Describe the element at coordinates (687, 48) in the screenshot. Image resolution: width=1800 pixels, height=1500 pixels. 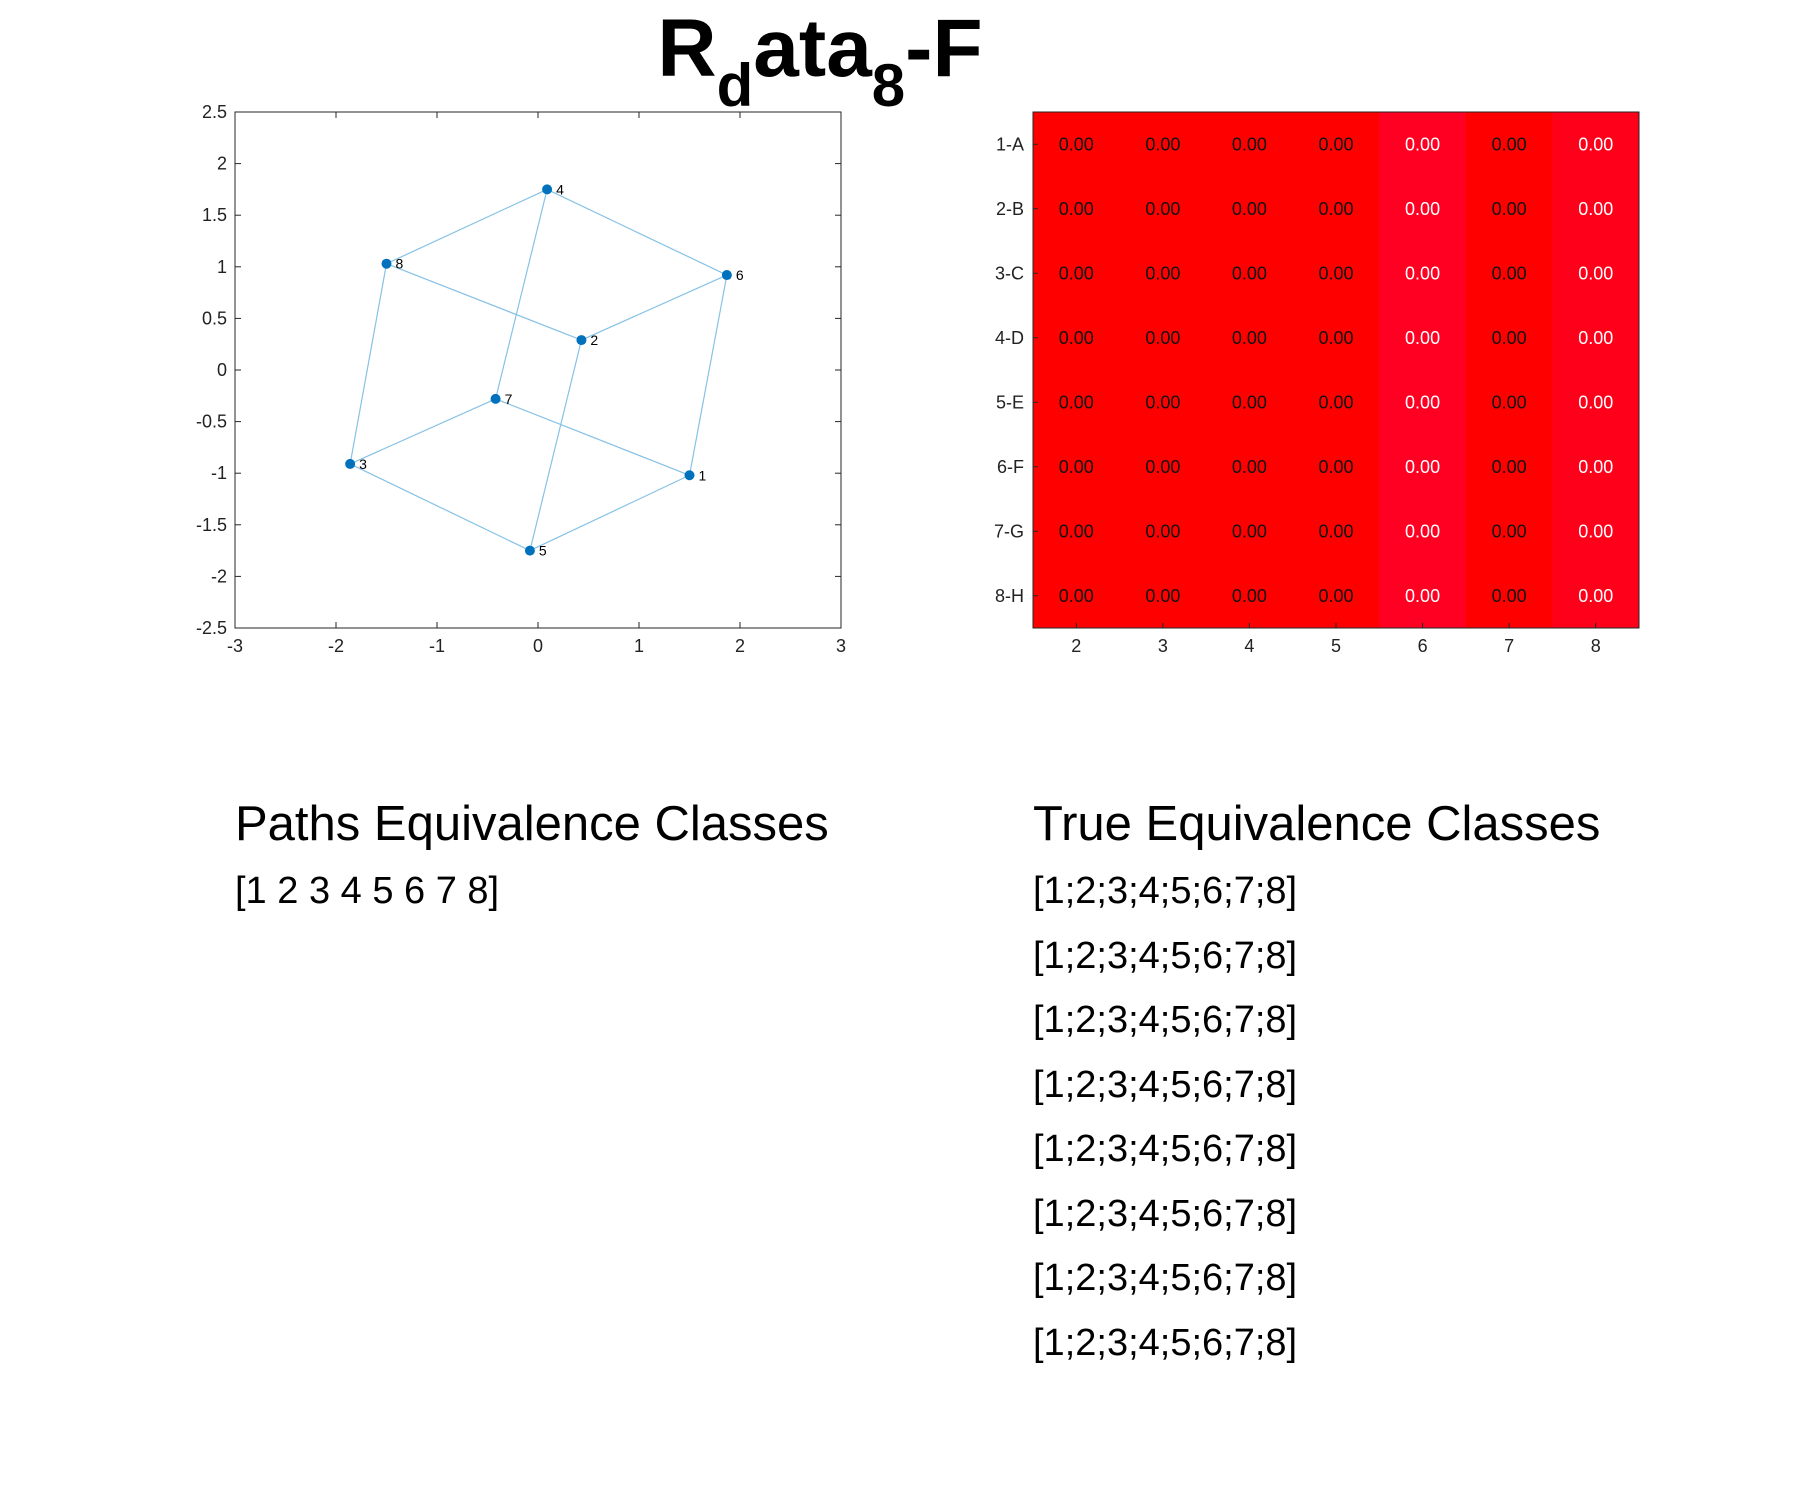
I see `title-base: R` at that location.